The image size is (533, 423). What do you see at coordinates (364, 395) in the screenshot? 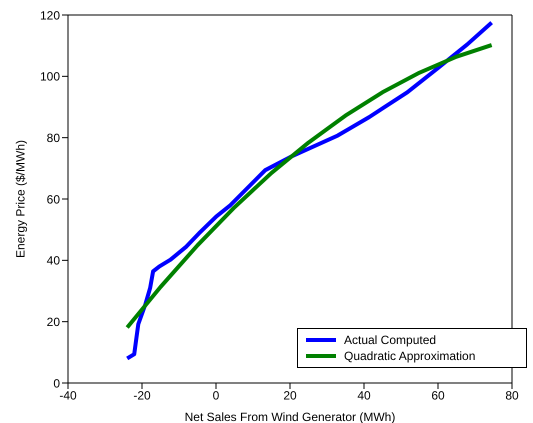
I see `x-tick-label: 40` at bounding box center [364, 395].